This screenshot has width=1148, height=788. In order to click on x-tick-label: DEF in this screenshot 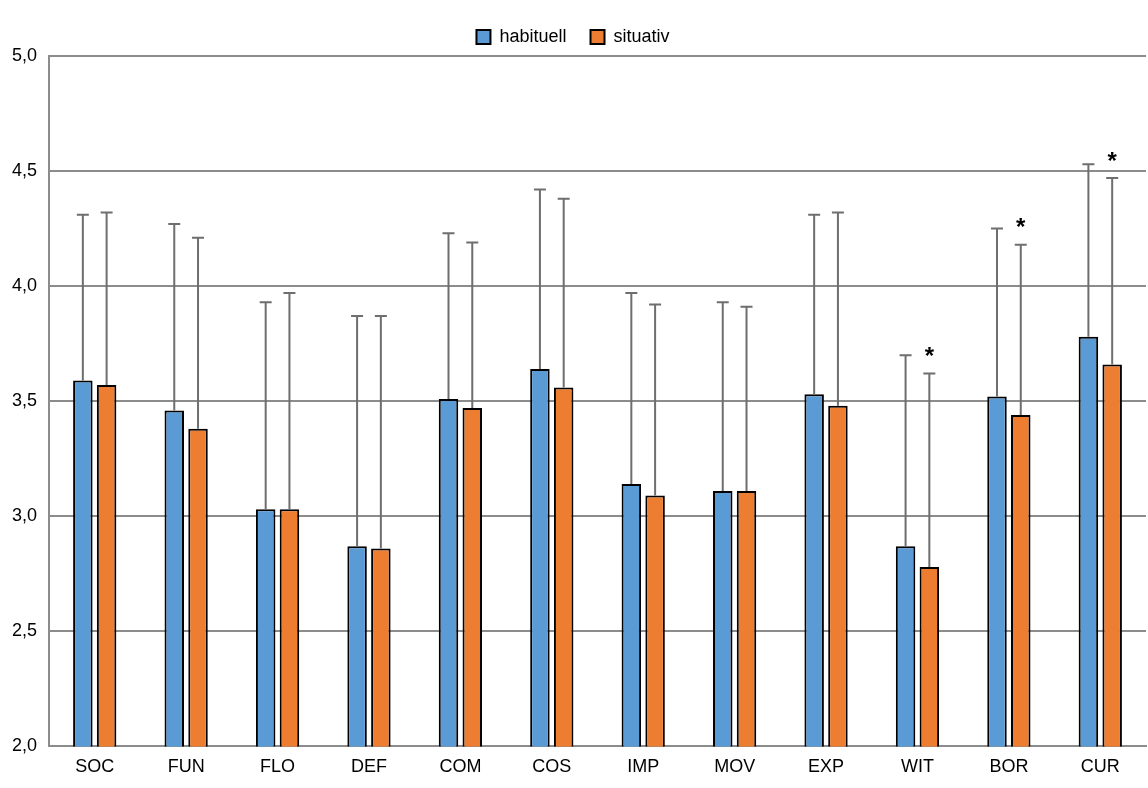, I will do `click(368, 766)`.